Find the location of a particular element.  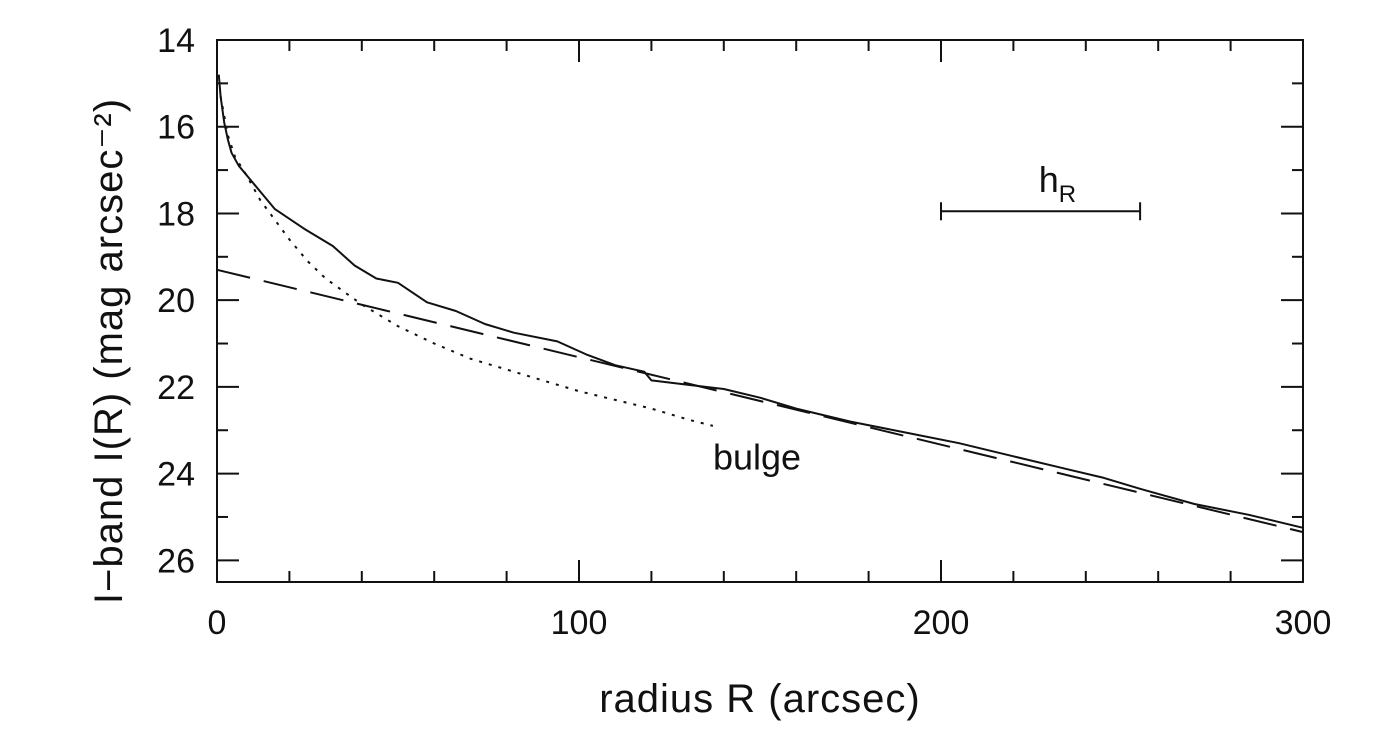

y-tick-label: 26 is located at coordinates (176, 561).